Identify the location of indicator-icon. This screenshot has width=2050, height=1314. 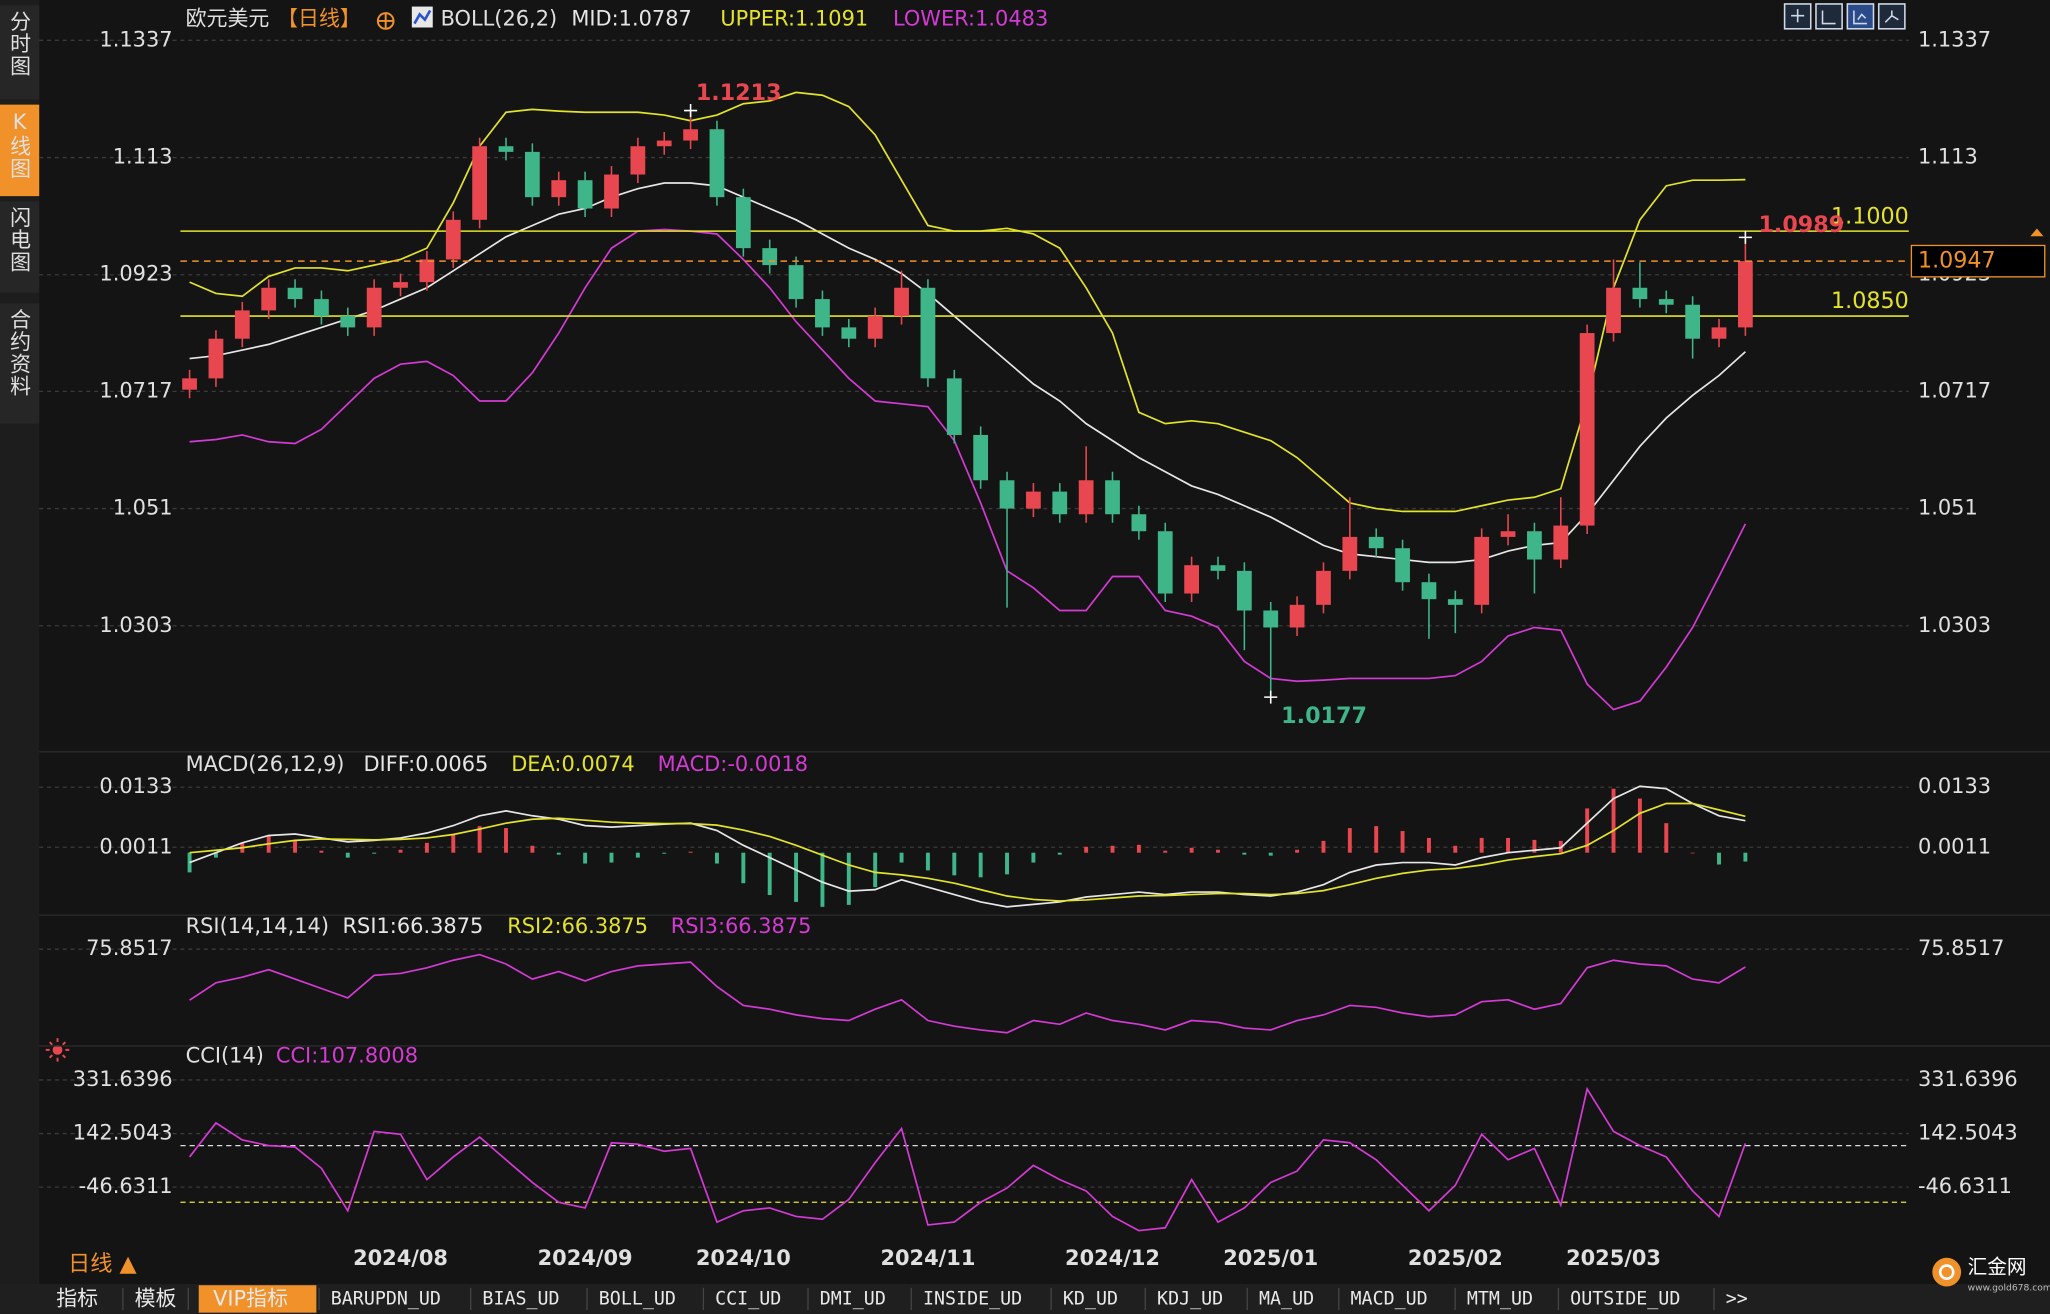
(422, 17).